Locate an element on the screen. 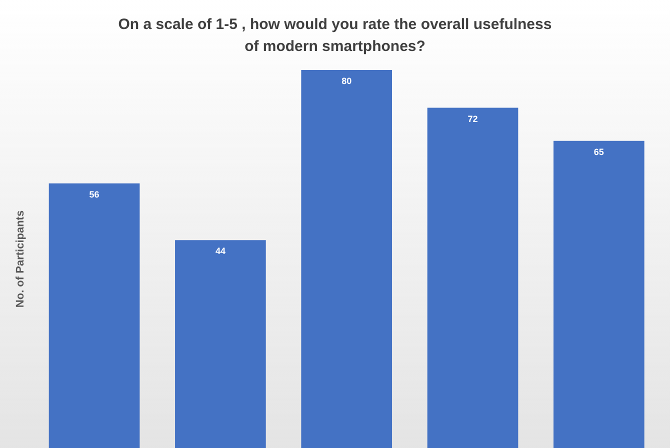 This screenshot has width=670, height=448. data-label: 44 is located at coordinates (220, 251).